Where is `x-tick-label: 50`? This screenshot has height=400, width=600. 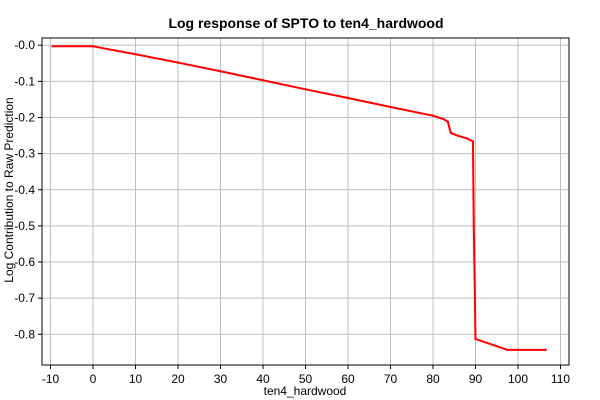 x-tick-label: 50 is located at coordinates (306, 379).